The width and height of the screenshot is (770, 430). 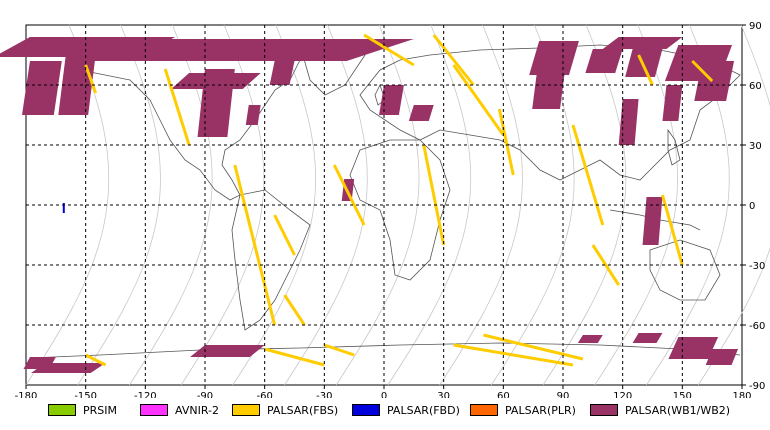 What do you see at coordinates (757, 326) in the screenshot?
I see `y-tick-label: -60` at bounding box center [757, 326].